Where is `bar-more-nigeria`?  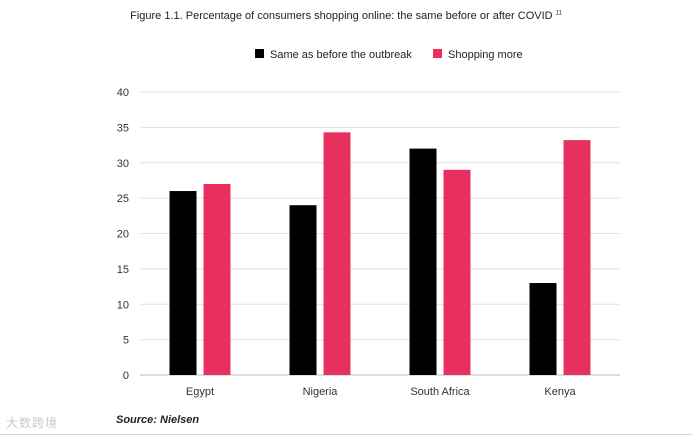 bar-more-nigeria is located at coordinates (337, 253).